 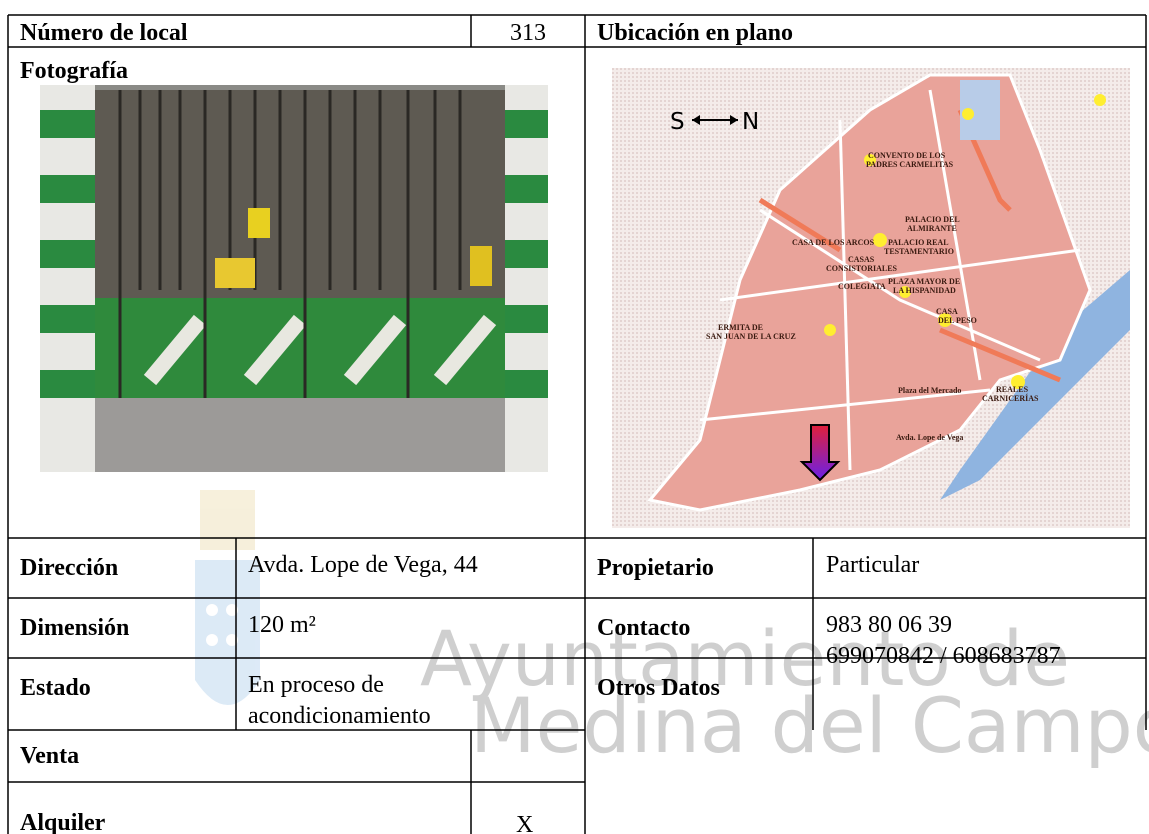 I want to click on field-label: Propietario, so click(x=655, y=568).